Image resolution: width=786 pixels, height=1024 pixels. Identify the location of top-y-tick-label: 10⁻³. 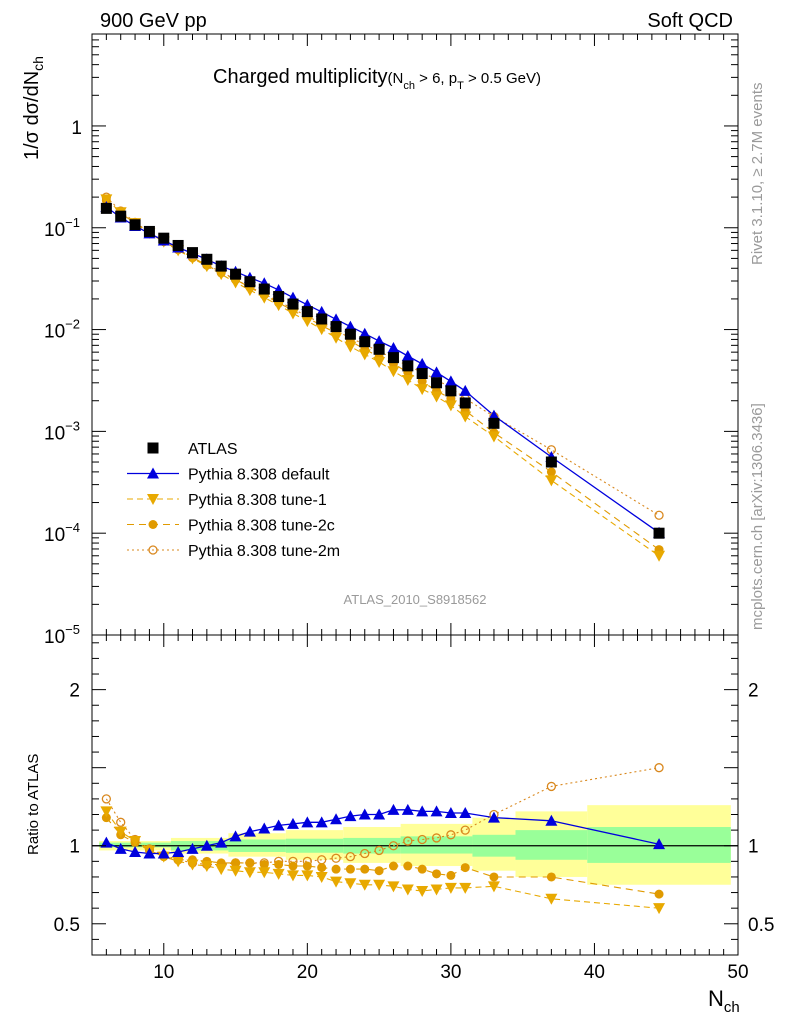
(62, 431).